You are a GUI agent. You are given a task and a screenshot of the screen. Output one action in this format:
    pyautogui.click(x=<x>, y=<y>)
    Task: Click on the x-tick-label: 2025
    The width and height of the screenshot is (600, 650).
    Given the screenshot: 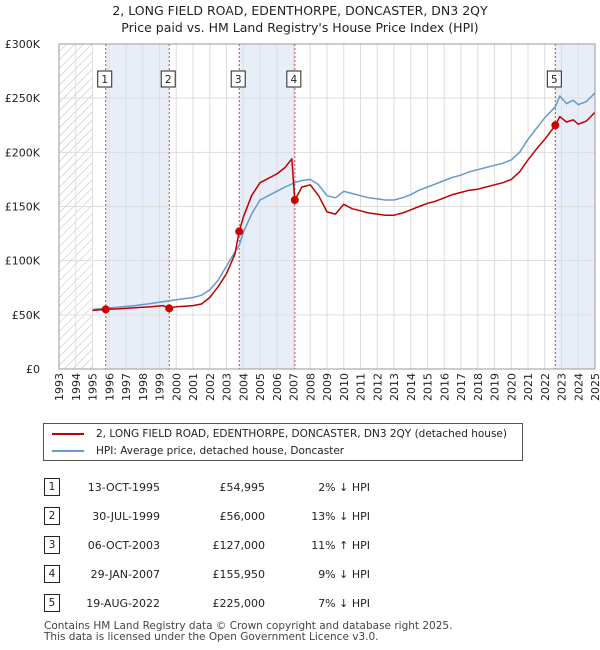 What is the action you would take?
    pyautogui.click(x=594, y=387)
    